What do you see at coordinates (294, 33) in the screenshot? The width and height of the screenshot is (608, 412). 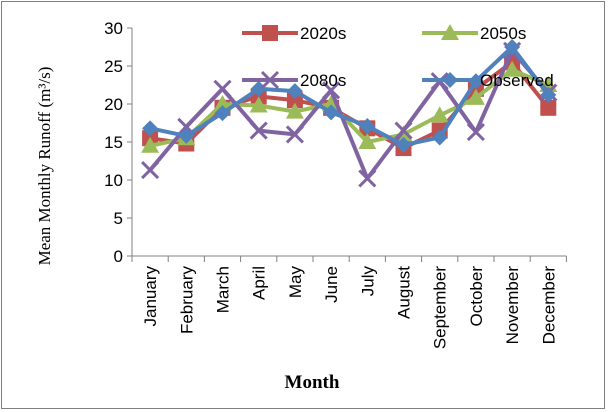 I see `legend-item: 2020s` at bounding box center [294, 33].